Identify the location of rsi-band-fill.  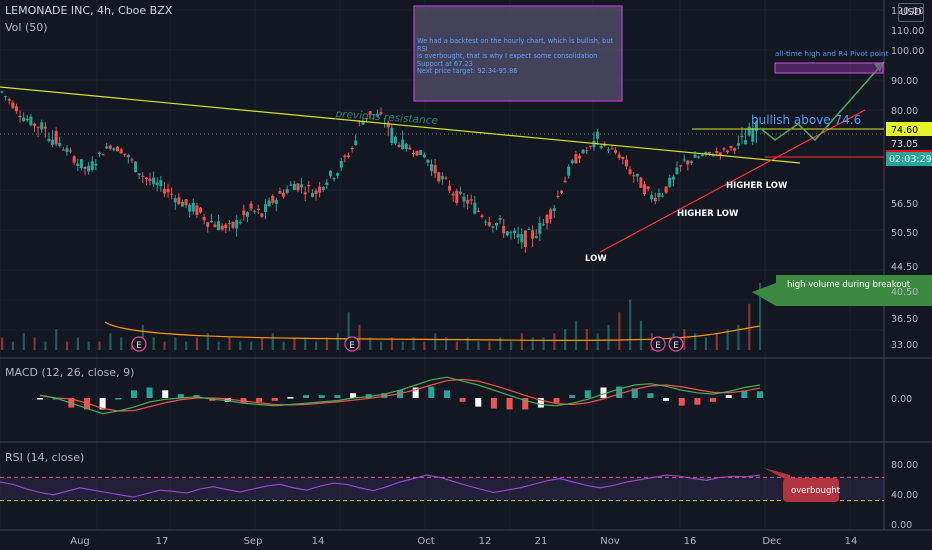
(442, 489).